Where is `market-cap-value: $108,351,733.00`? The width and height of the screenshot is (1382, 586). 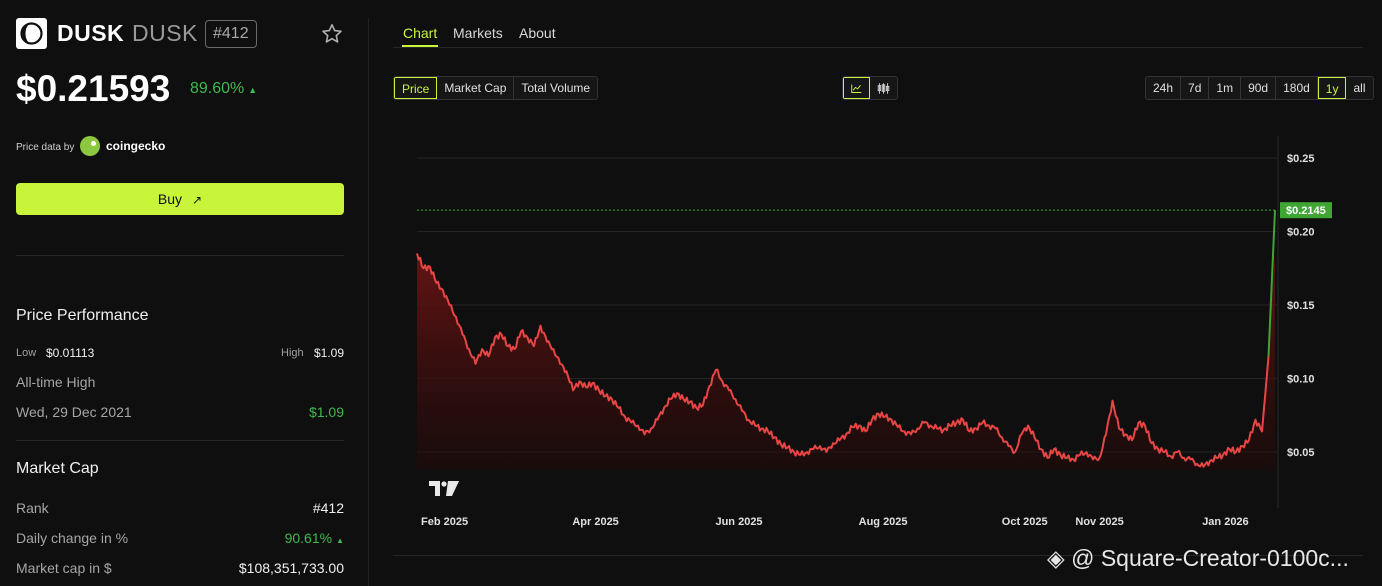
market-cap-value: $108,351,733.00 is located at coordinates (291, 568).